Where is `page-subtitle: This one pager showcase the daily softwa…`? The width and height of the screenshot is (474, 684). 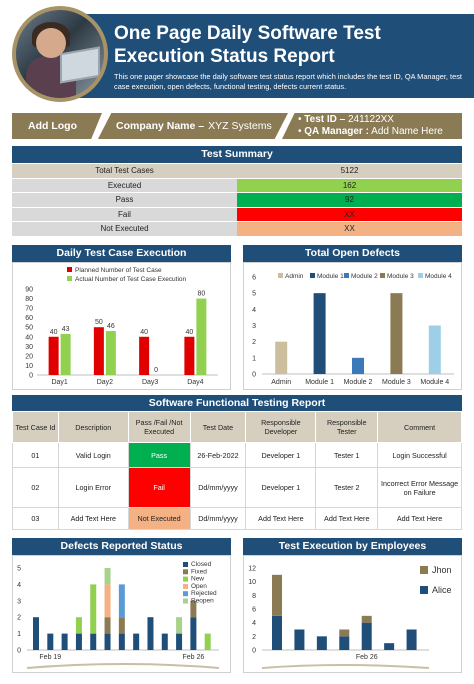
page-subtitle: This one pager showcase the daily softwa… is located at coordinates (288, 81).